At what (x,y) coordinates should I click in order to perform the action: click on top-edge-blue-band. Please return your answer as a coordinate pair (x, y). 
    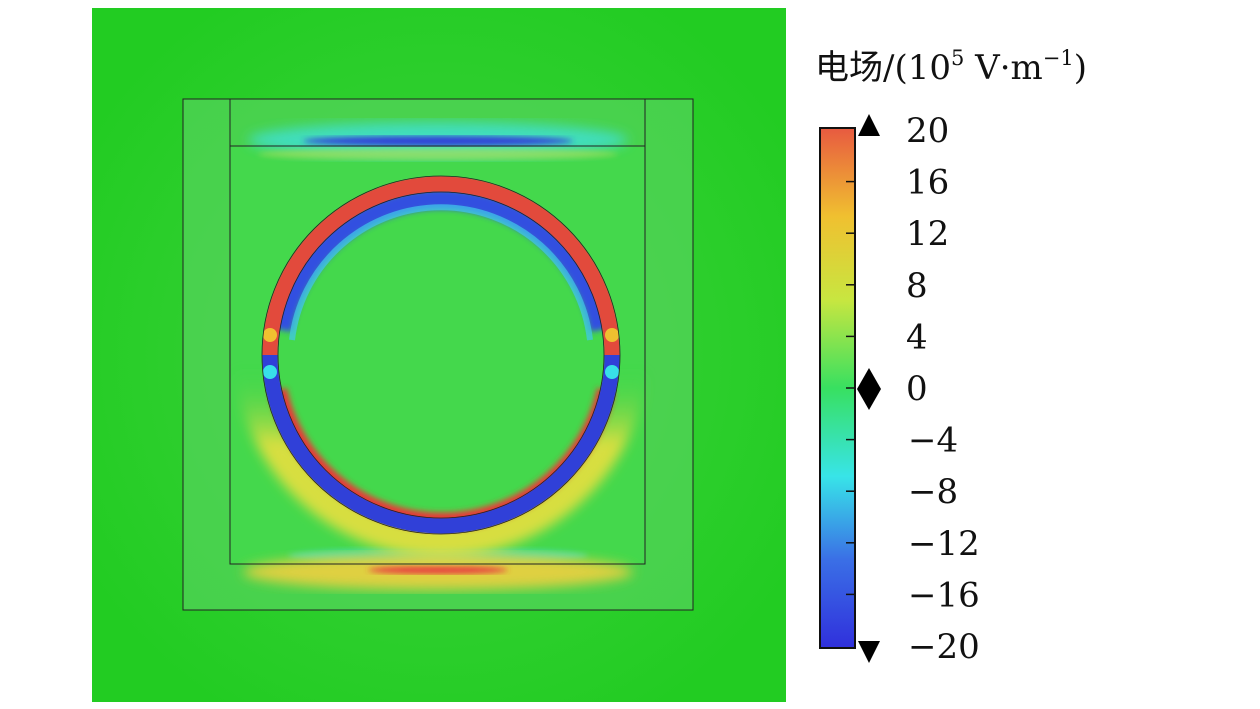
    Looking at the image, I should click on (438, 141).